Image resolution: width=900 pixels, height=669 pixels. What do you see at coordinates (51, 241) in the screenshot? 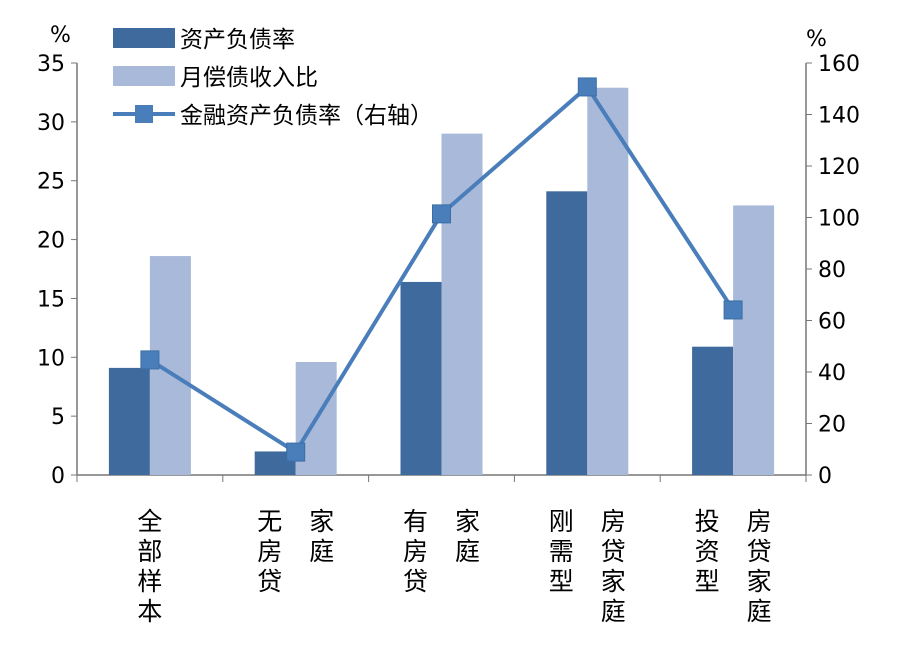
I see `left-tick-label: 20` at bounding box center [51, 241].